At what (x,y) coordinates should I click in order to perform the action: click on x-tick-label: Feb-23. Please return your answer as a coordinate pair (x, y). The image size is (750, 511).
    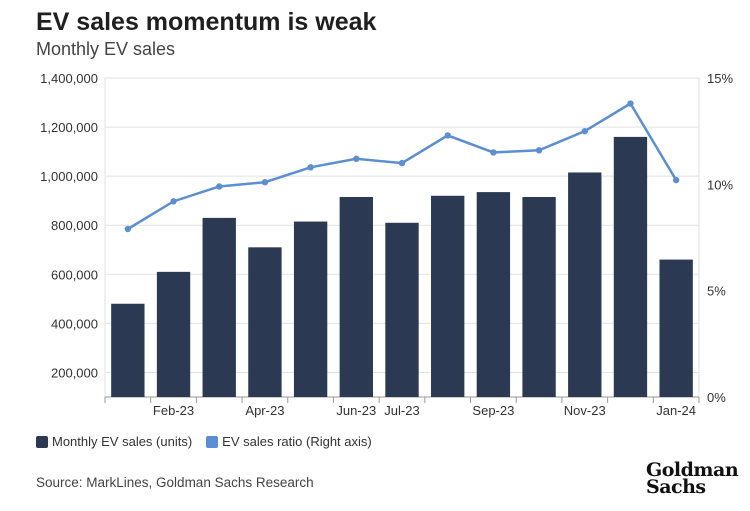
    Looking at the image, I should click on (173, 410).